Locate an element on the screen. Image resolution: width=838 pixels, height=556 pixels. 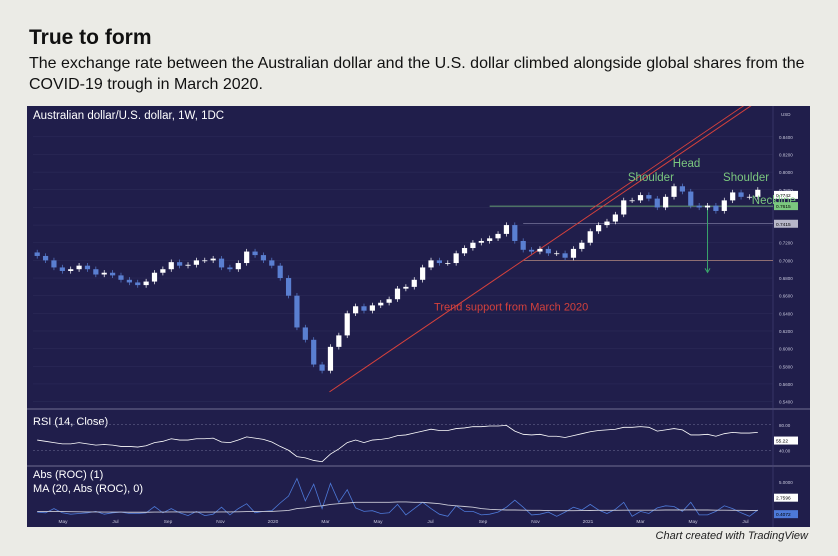
prior-high-price-label: 0.7415 is located at coordinates (783, 225).